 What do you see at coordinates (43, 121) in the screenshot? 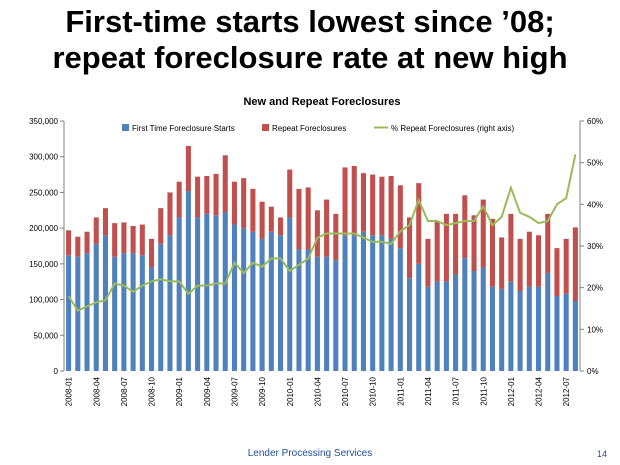
I see `y-tick-label: 350,000` at bounding box center [43, 121].